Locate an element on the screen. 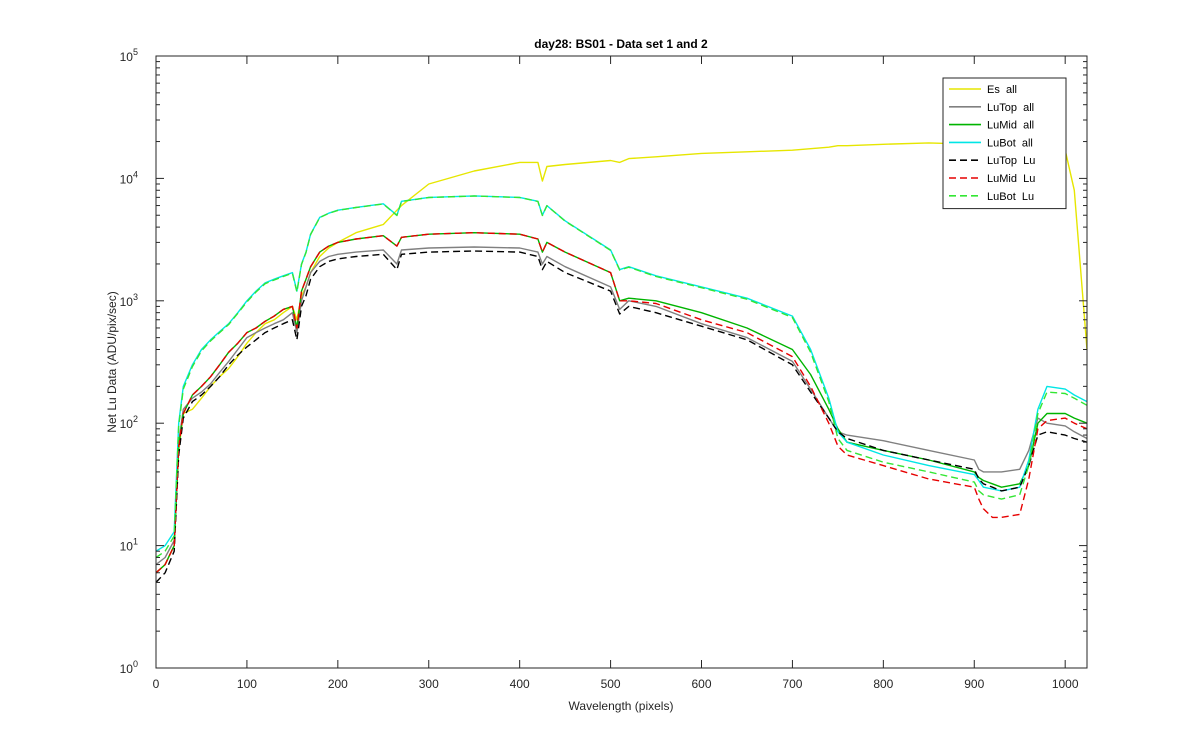 The image size is (1200, 750). legend-entry: LuBot all is located at coordinates (1010, 143).